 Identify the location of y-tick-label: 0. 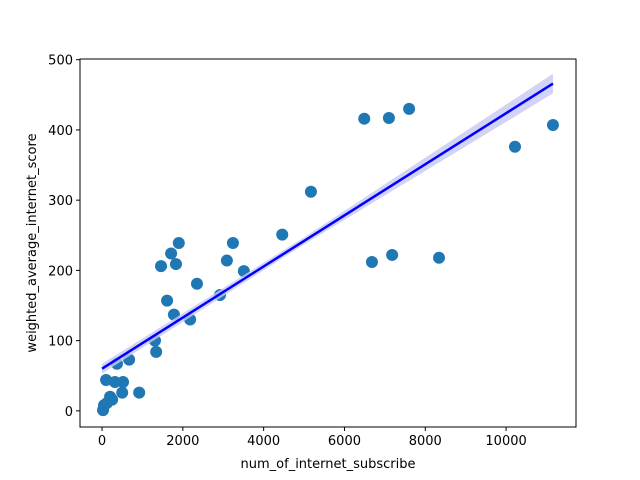
(69, 412).